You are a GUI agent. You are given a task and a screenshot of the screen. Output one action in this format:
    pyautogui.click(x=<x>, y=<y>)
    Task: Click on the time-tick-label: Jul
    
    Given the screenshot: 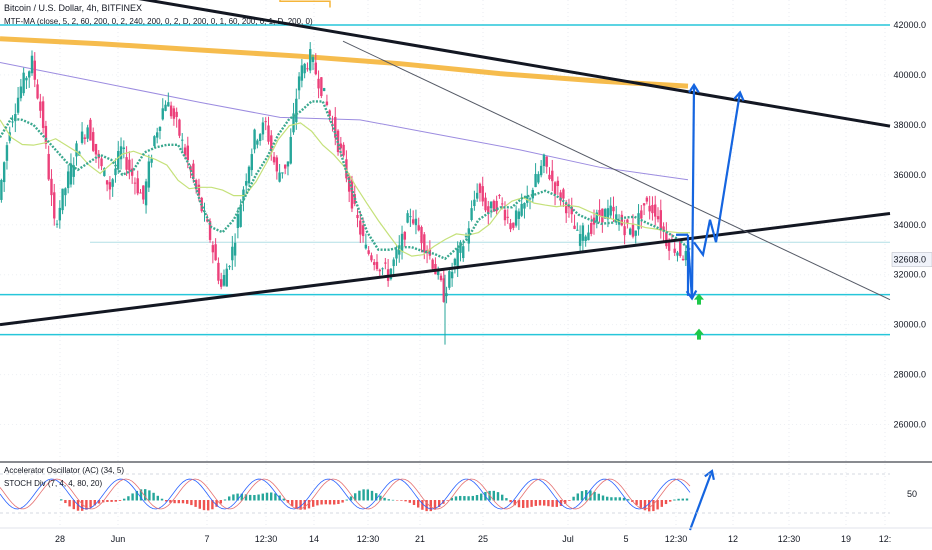 What is the action you would take?
    pyautogui.click(x=568, y=539)
    